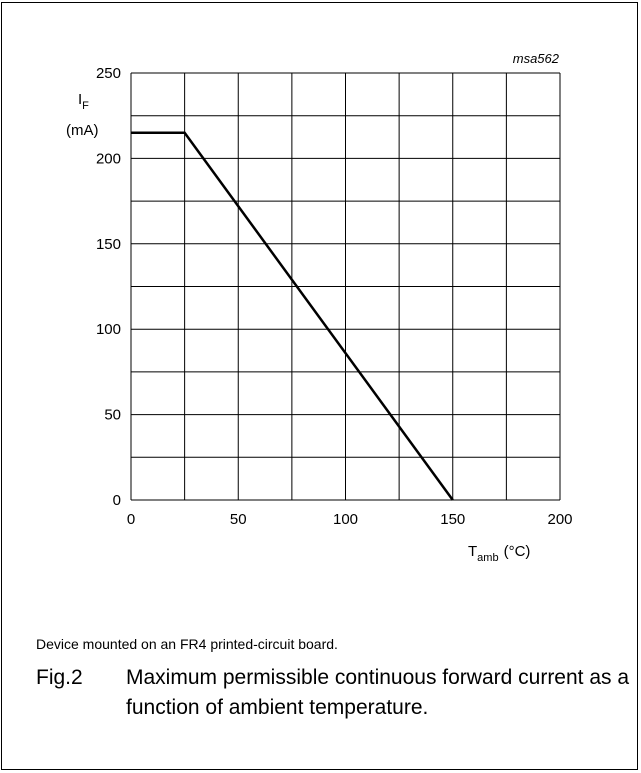  I want to click on x-axis-symbol: T, so click(472, 551).